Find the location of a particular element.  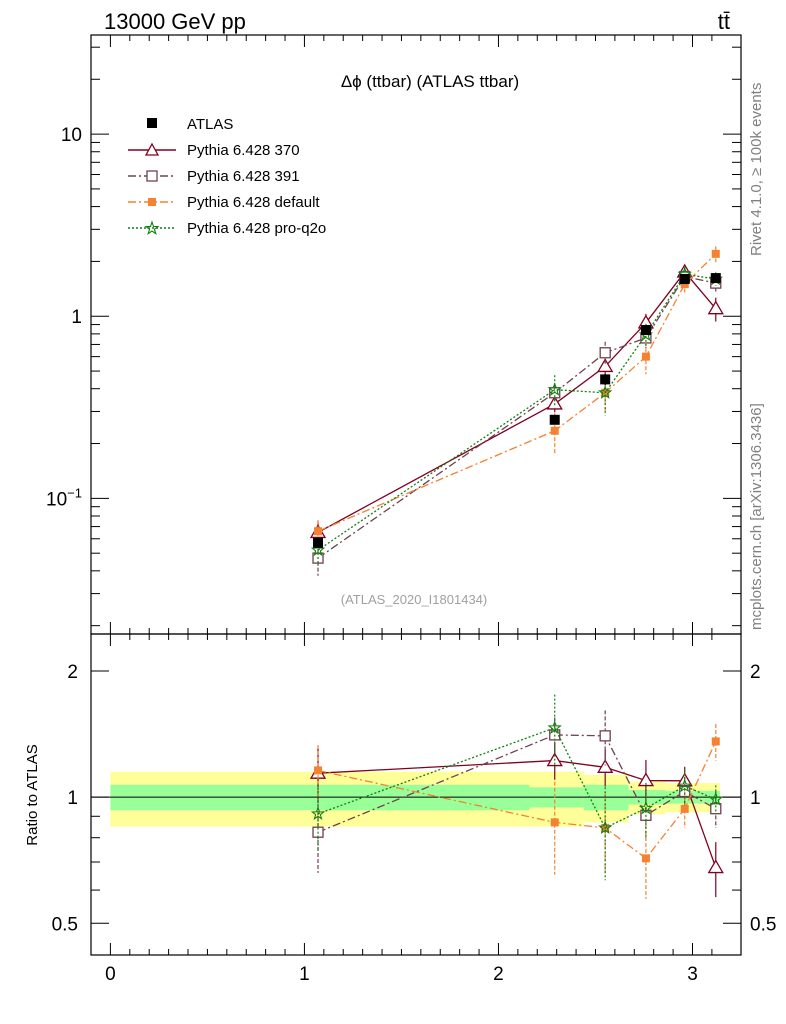

y-tick-label: 10 is located at coordinates (71, 135).